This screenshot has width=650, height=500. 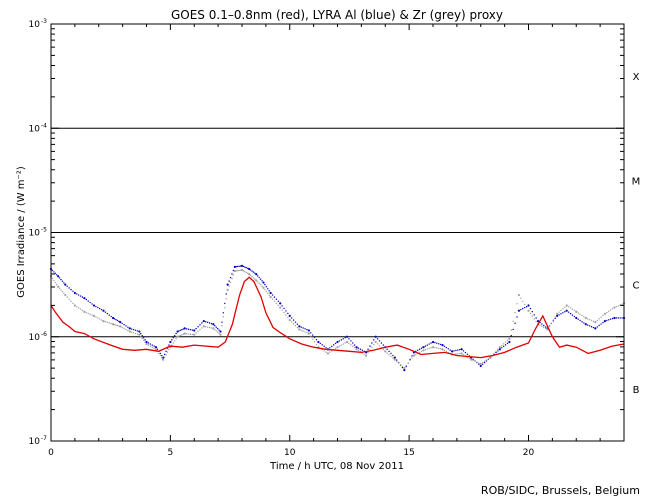 What do you see at coordinates (290, 453) in the screenshot?
I see `x-tick-label: 10` at bounding box center [290, 453].